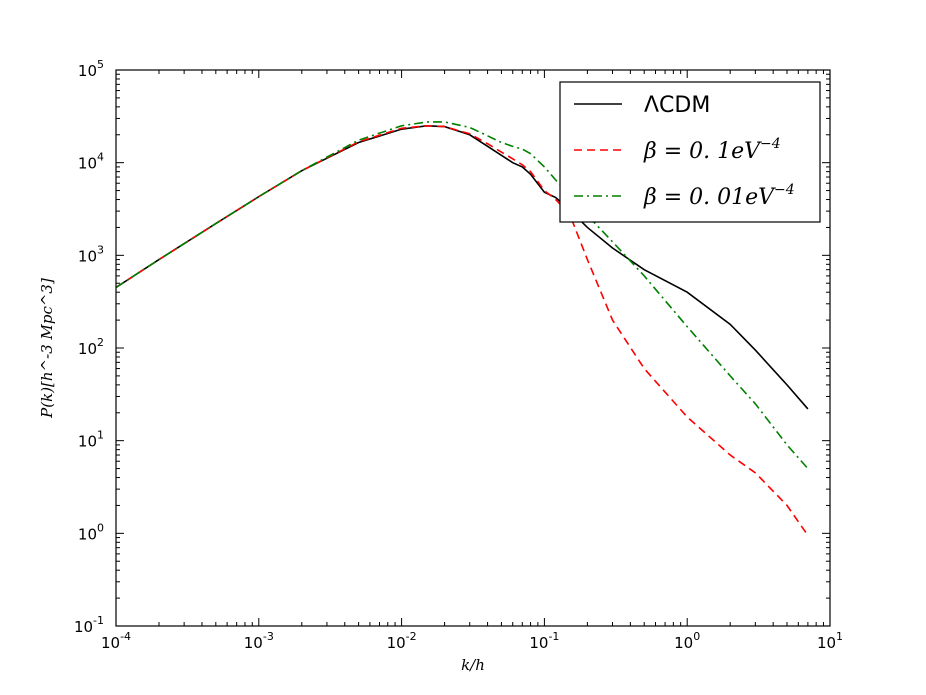  Describe the element at coordinates (402, 641) in the screenshot. I see `x-tick-label: 10⁻²` at that location.